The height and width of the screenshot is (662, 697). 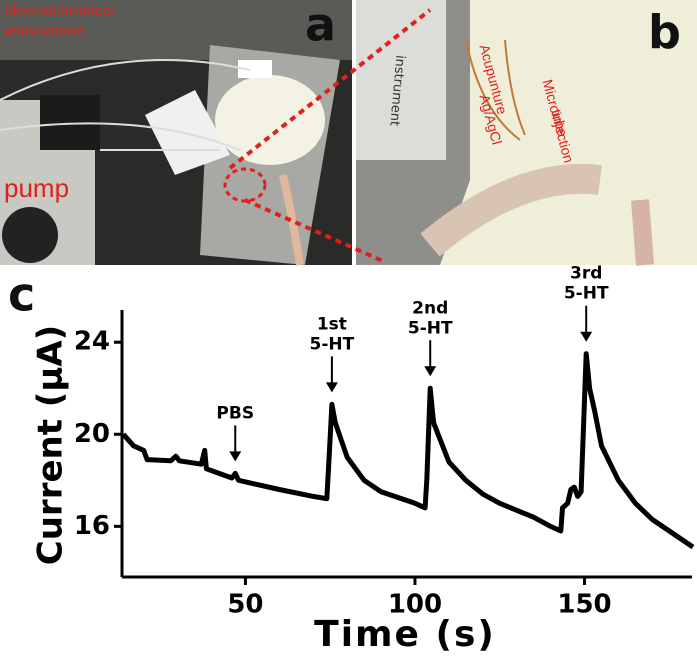 What do you see at coordinates (405, 634) in the screenshot?
I see `x-axis-label: Time (s)` at bounding box center [405, 634].